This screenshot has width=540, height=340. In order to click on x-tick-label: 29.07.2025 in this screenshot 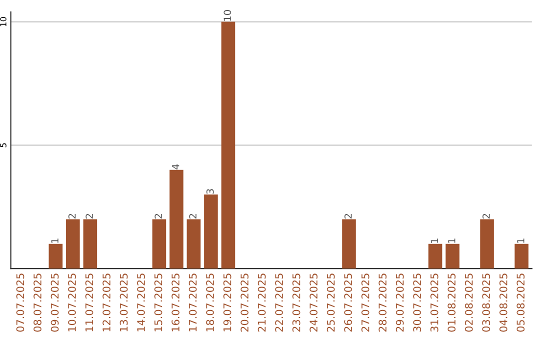, I will do `click(400, 303)`.